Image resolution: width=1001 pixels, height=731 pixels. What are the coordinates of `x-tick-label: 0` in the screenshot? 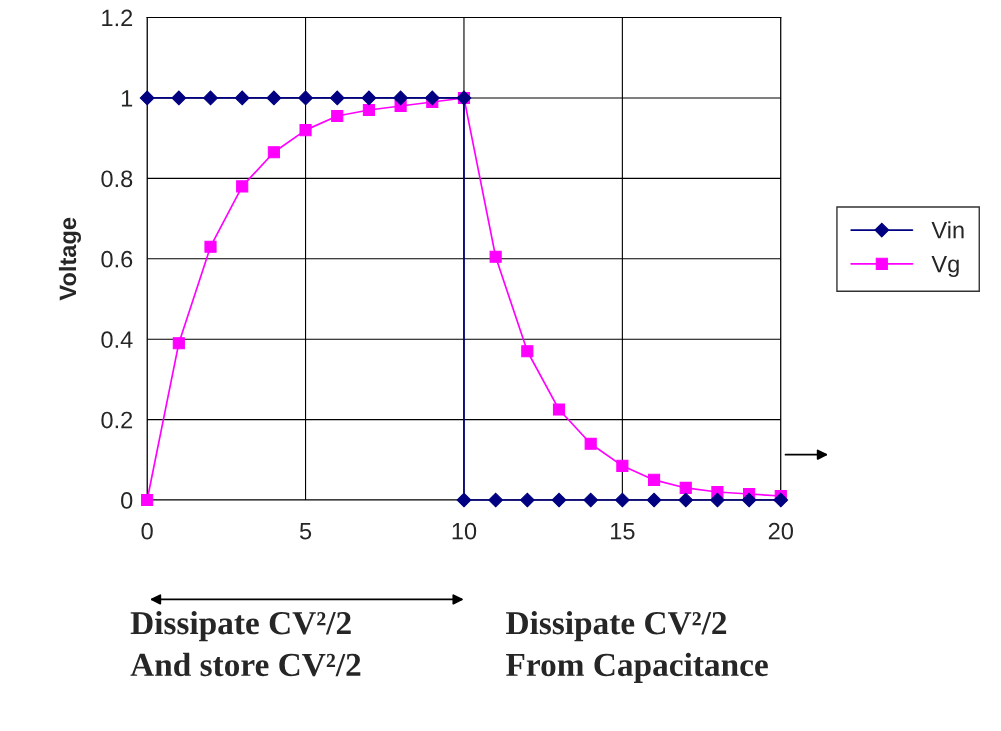 It's located at (147, 531).